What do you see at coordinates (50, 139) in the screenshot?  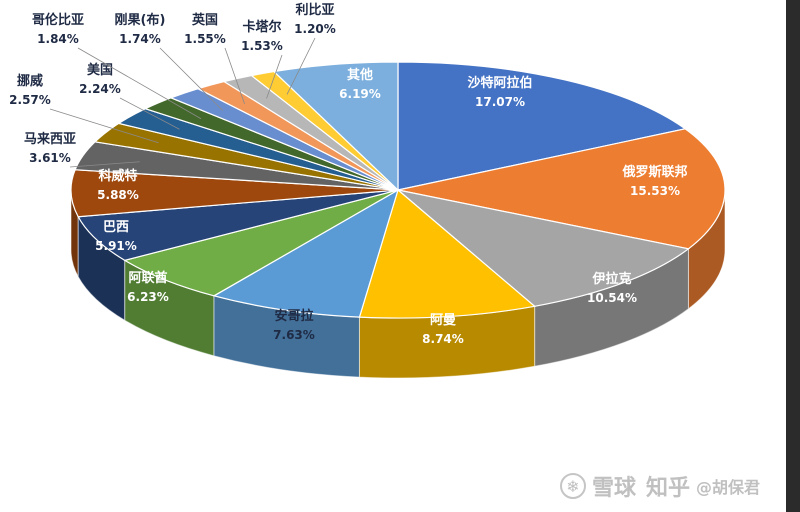 I see `slice-label: 马来西亚` at bounding box center [50, 139].